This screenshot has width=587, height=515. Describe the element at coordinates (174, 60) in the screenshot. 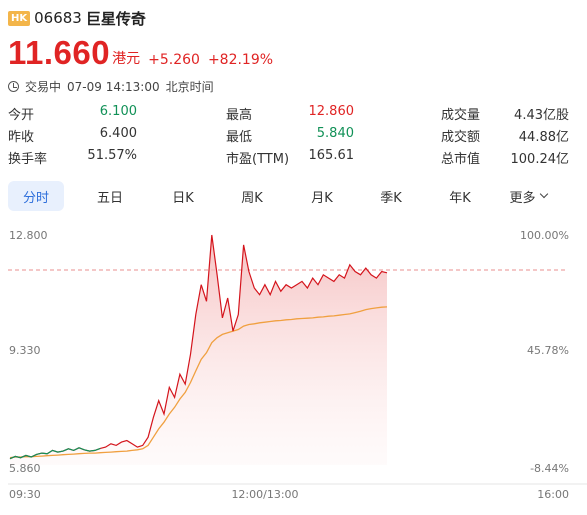

I see `price-change: +5.260` at that location.